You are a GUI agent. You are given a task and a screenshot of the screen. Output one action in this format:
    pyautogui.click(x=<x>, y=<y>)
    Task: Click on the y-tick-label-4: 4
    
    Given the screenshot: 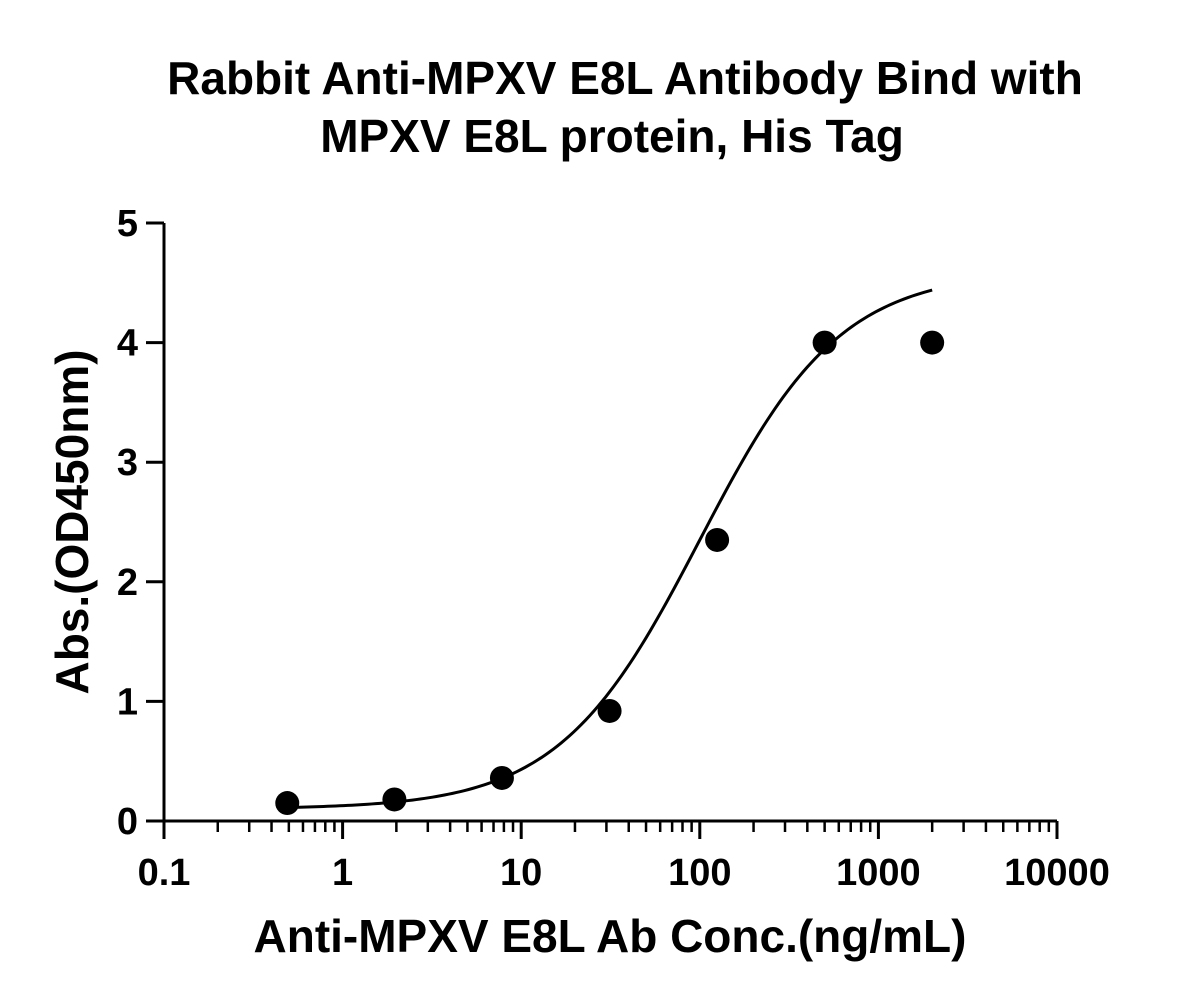 What is the action you would take?
    pyautogui.click(x=127, y=344)
    